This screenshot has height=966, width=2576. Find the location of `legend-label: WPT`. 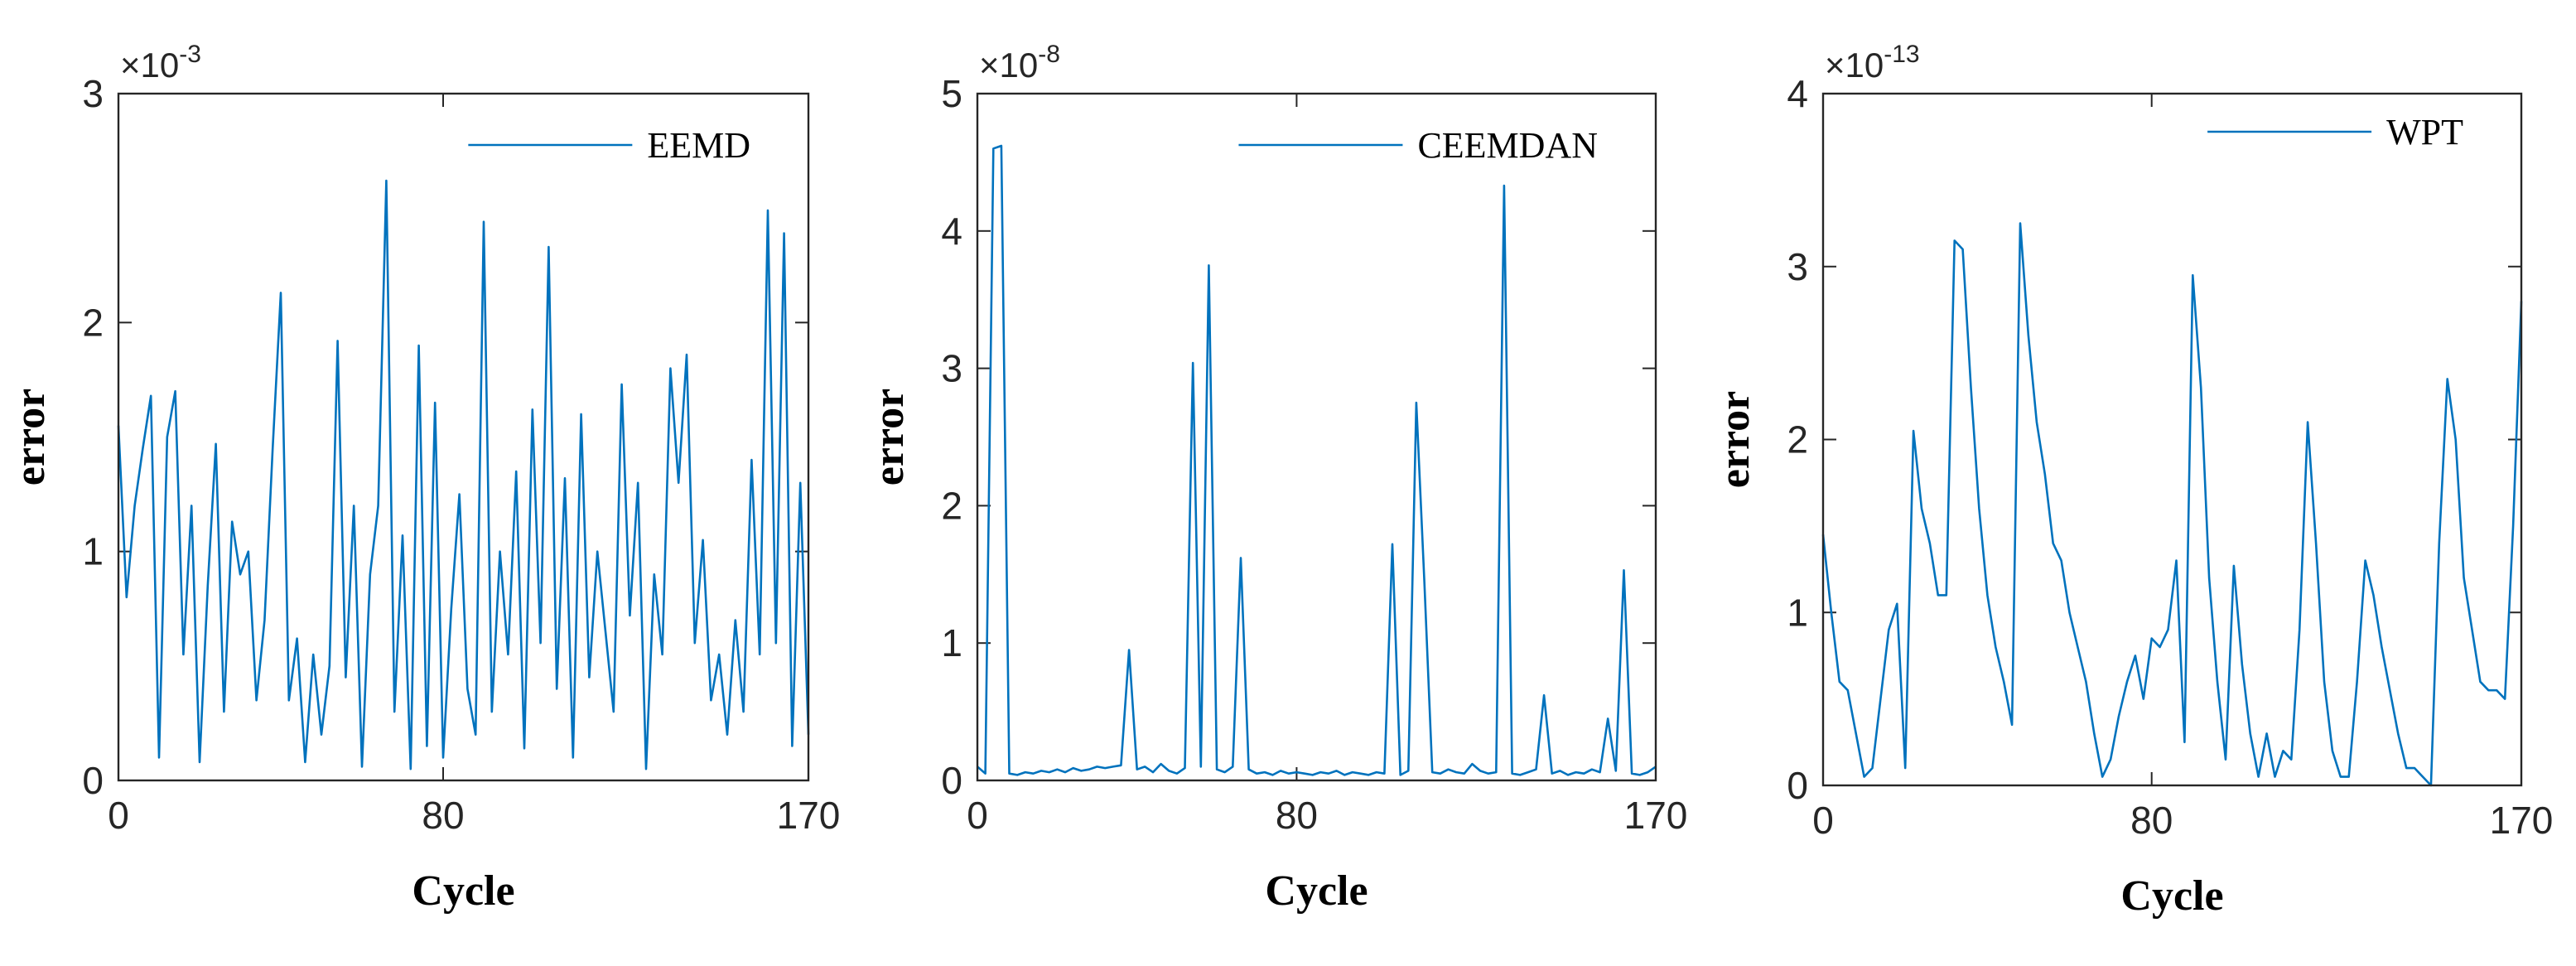

legend-label: WPT is located at coordinates (2424, 132).